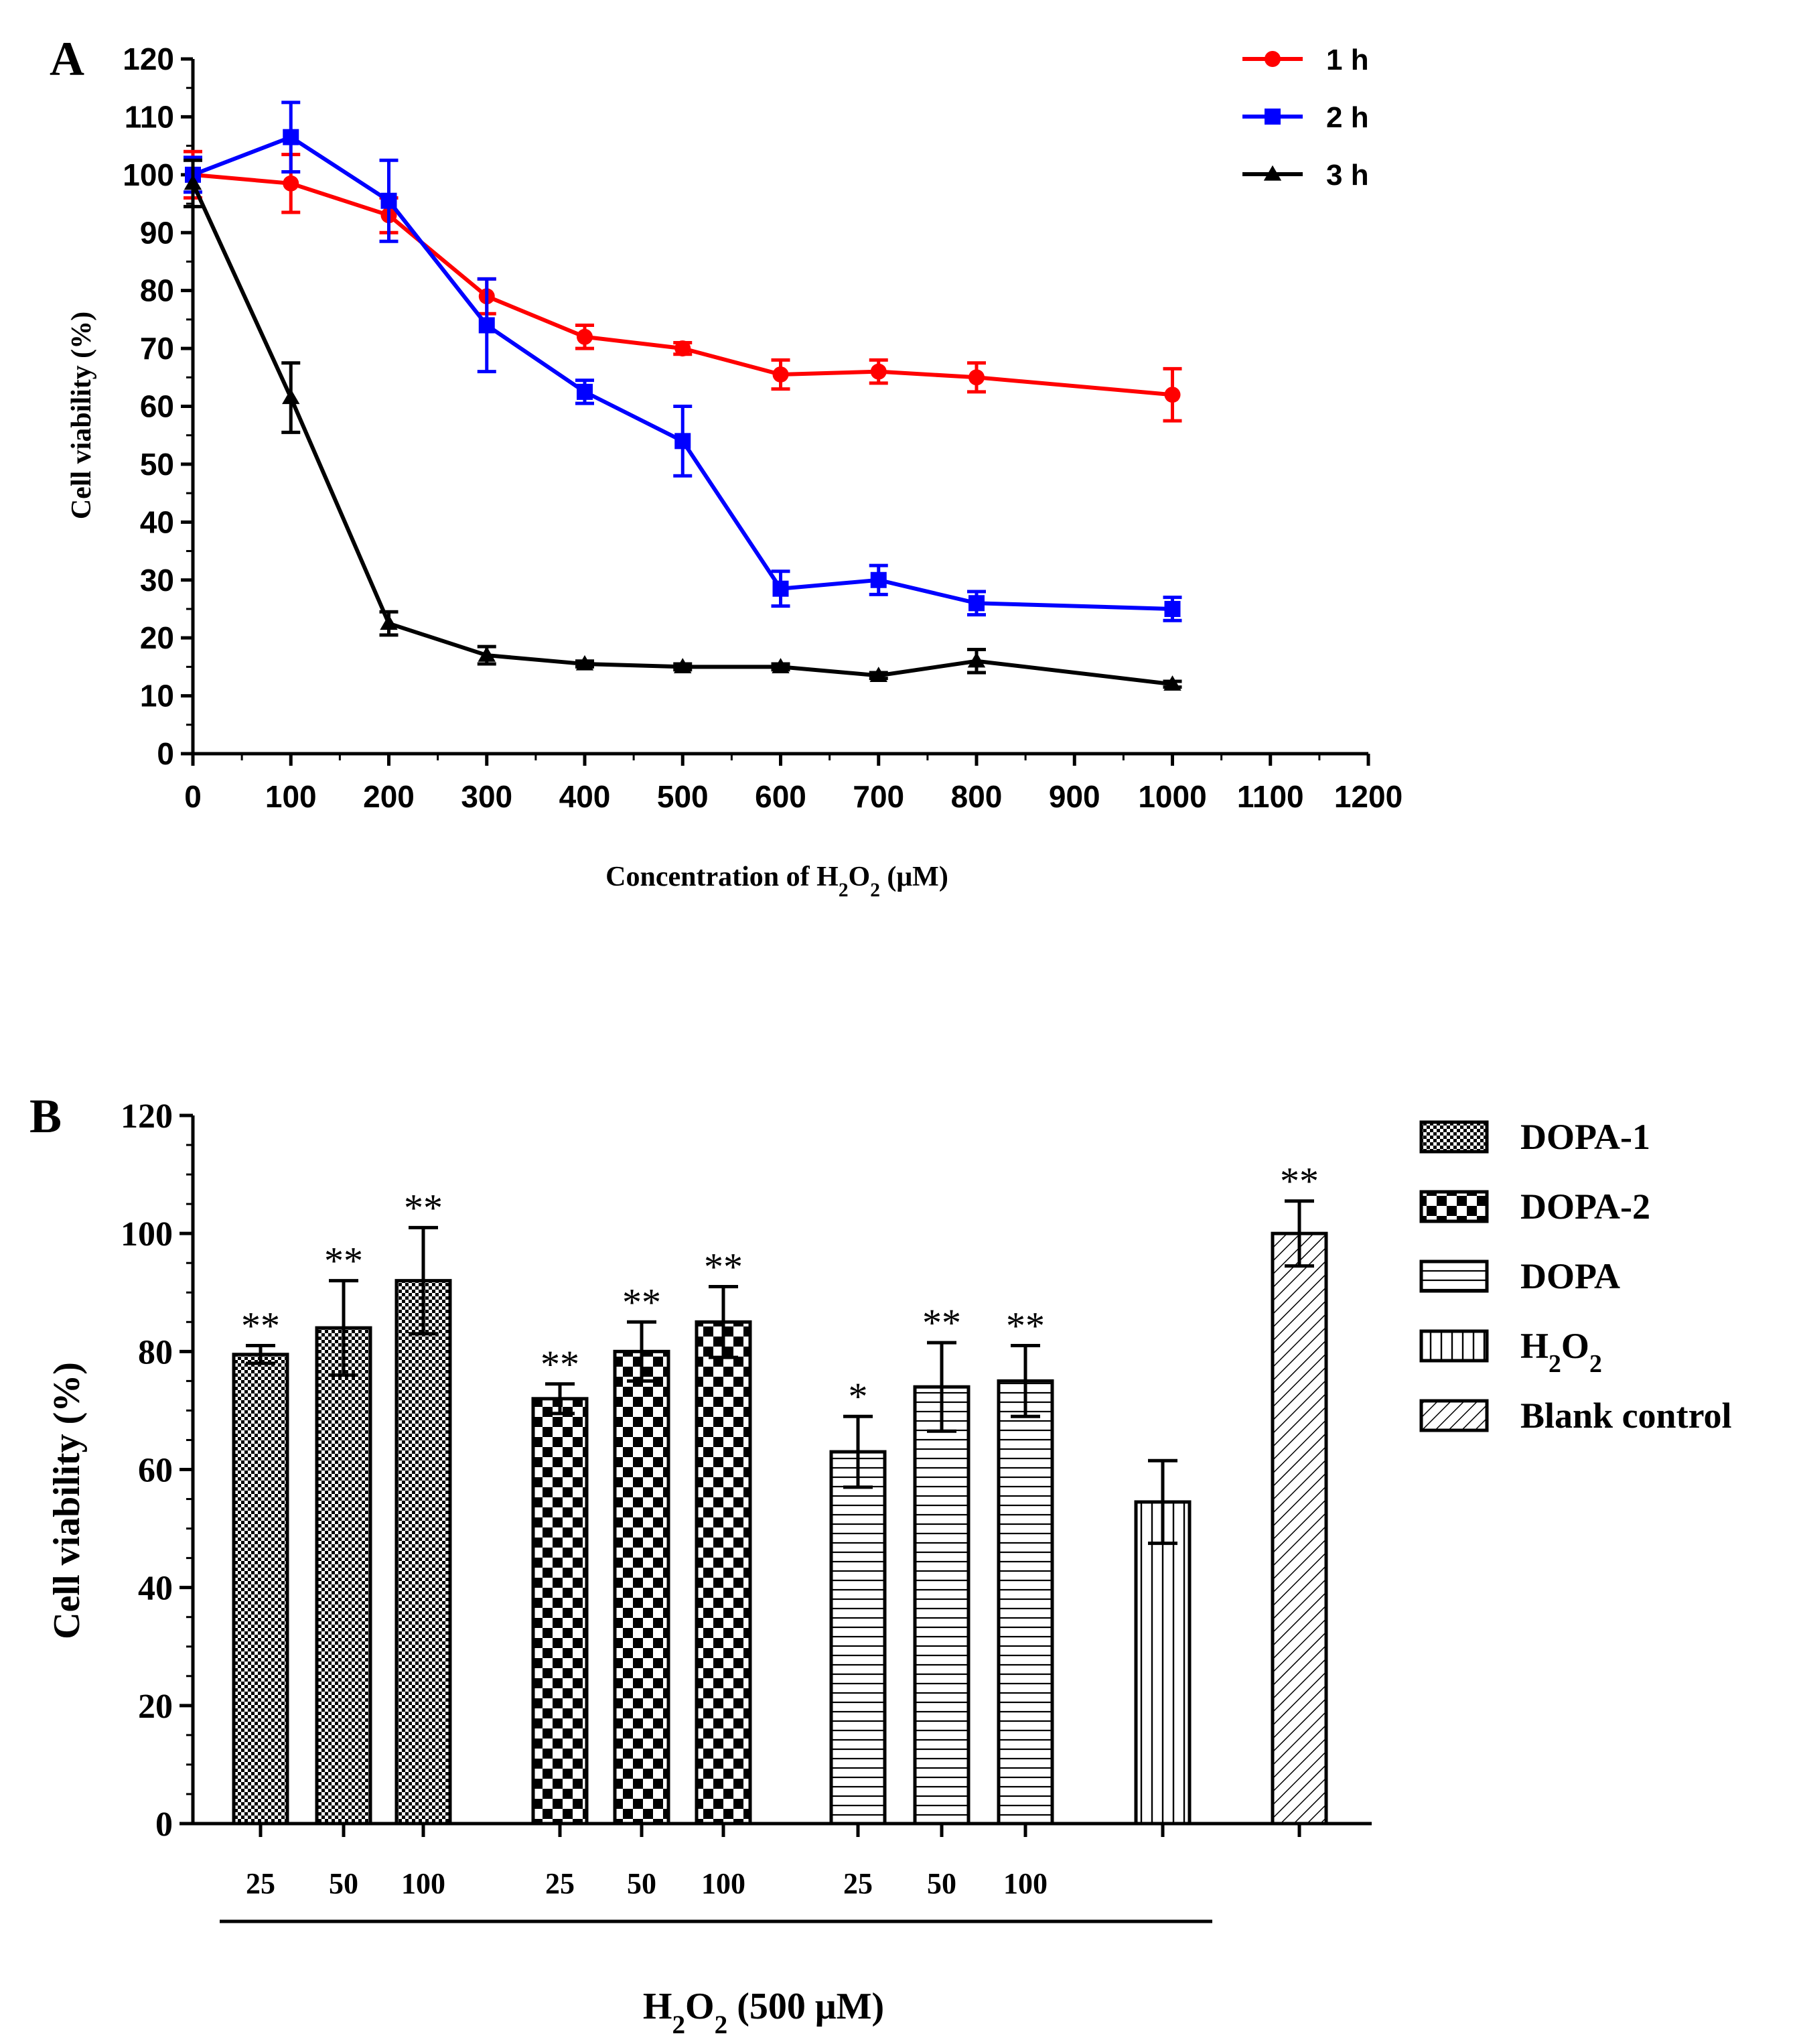 The image size is (1797, 2044). What do you see at coordinates (155, 1352) in the screenshot?
I see `panel-b-y-tick-label: 80` at bounding box center [155, 1352].